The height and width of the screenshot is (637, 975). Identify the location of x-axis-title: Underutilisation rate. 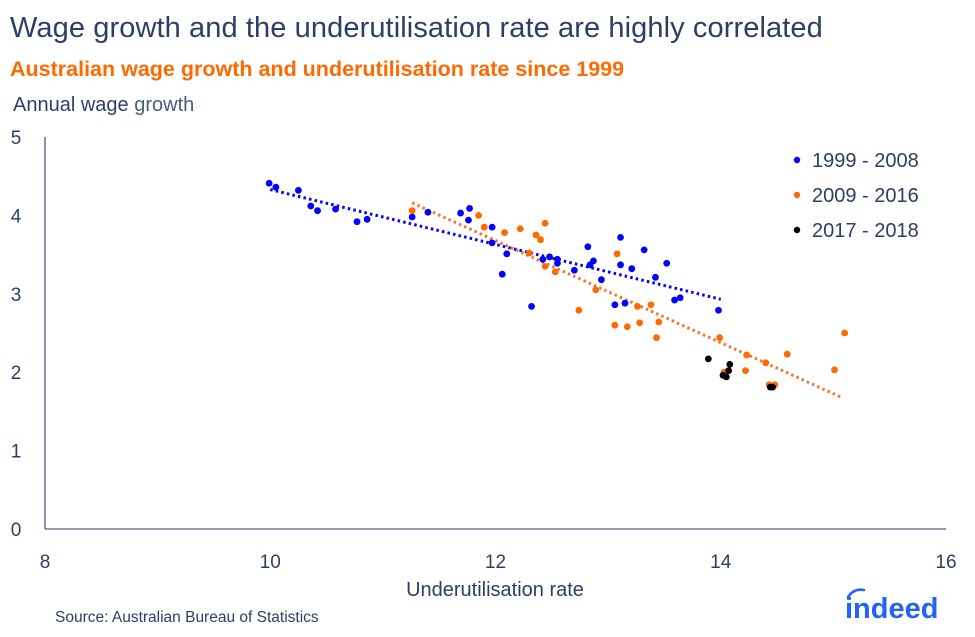
(495, 590).